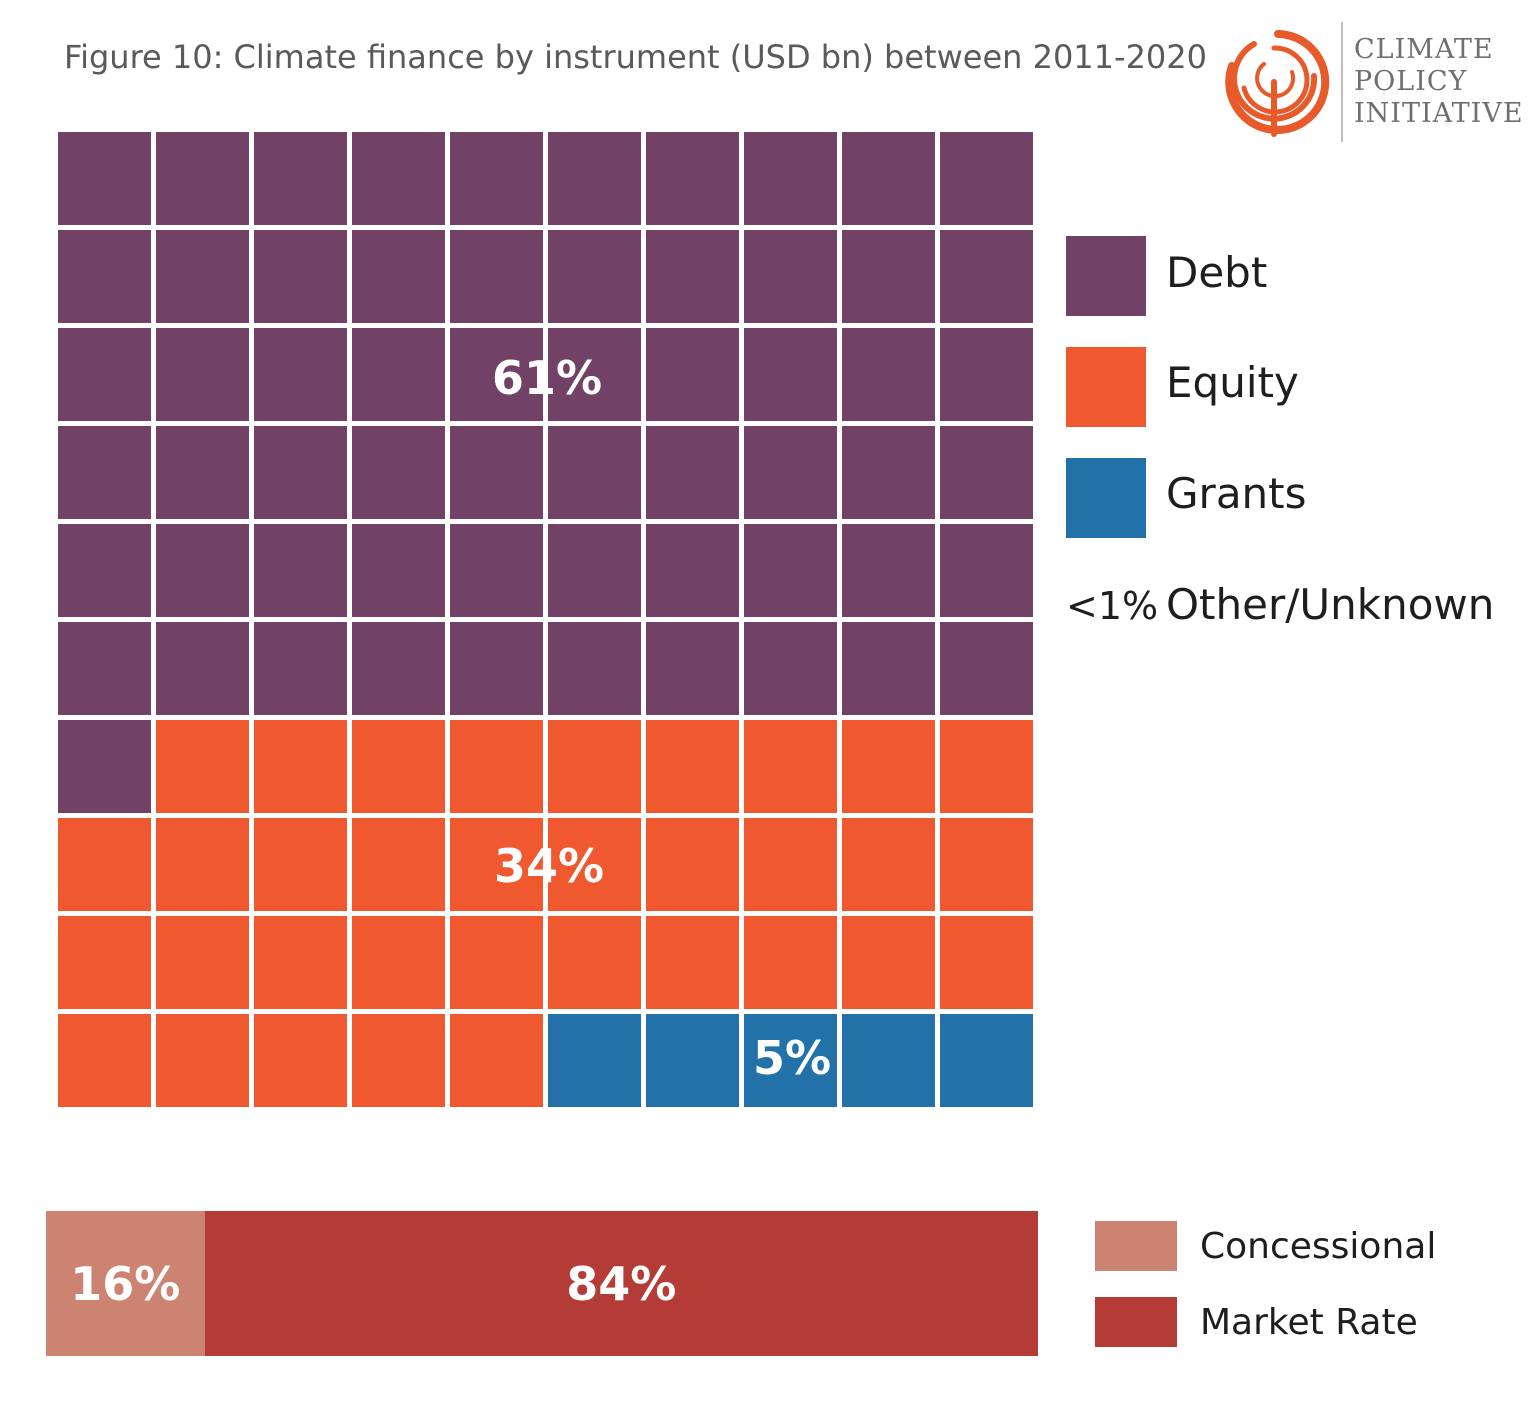 This screenshot has height=1427, width=1537. I want to click on logo-arc-middle, so click(1274, 81).